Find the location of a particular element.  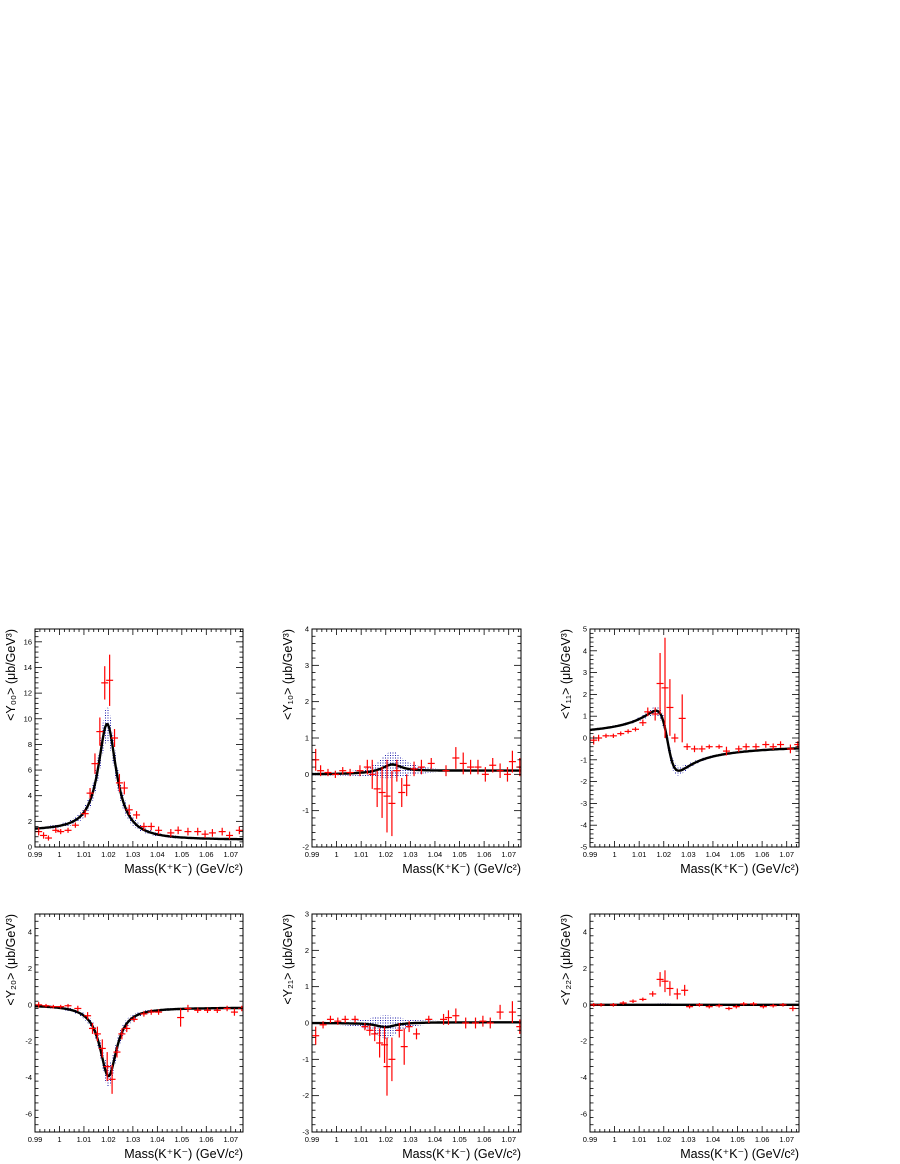

y-tick-label: 12 is located at coordinates (28, 693).